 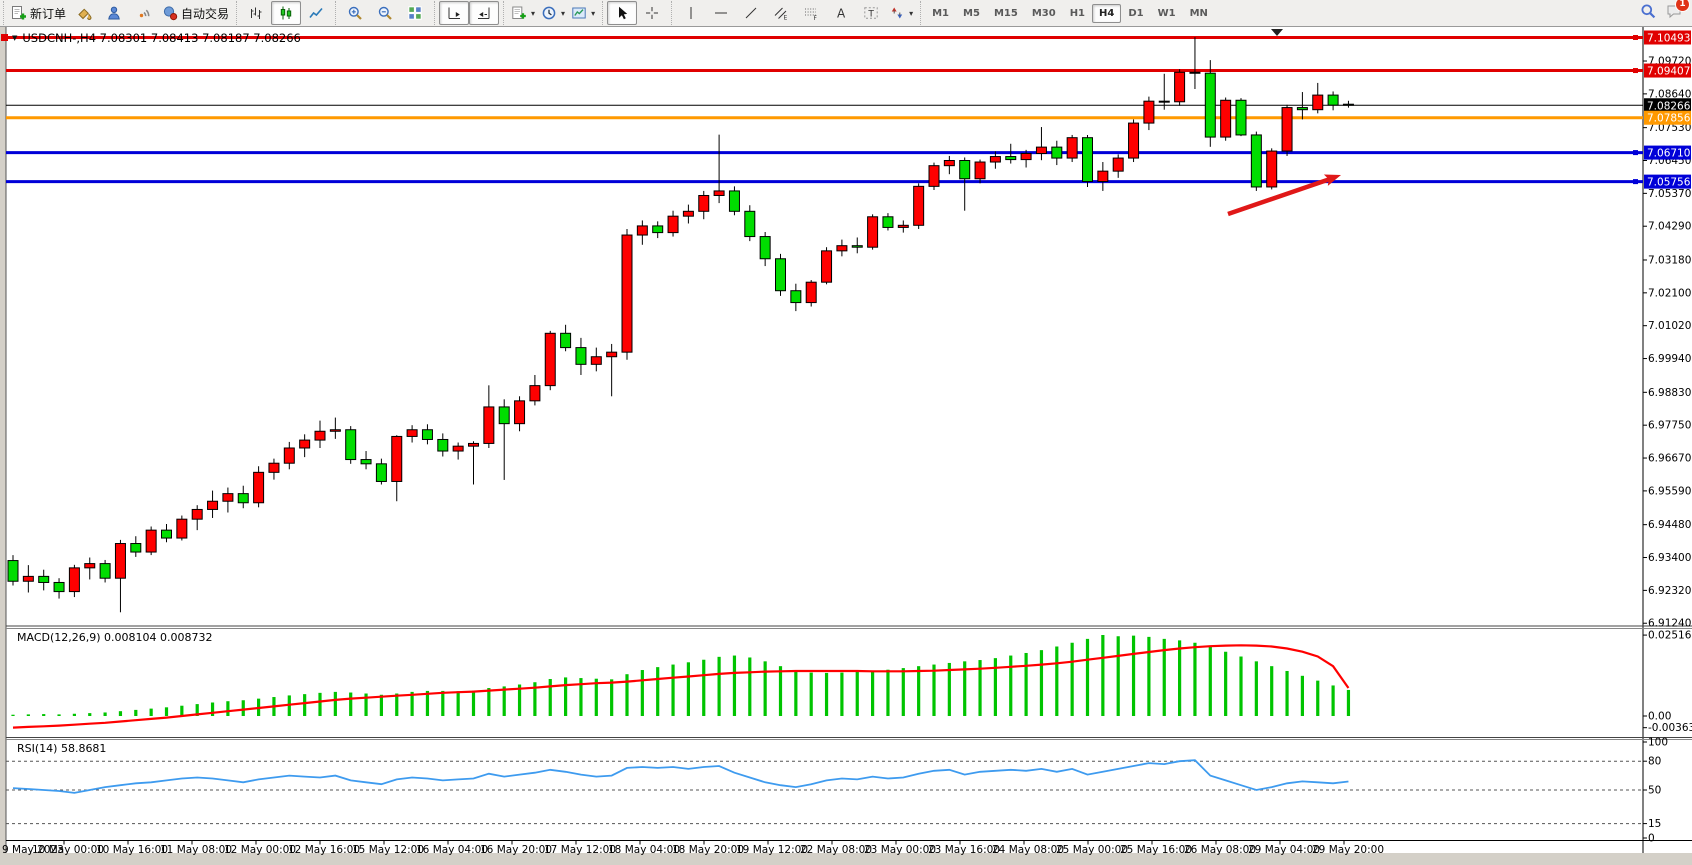 I want to click on price-badge, so click(x=1667, y=37).